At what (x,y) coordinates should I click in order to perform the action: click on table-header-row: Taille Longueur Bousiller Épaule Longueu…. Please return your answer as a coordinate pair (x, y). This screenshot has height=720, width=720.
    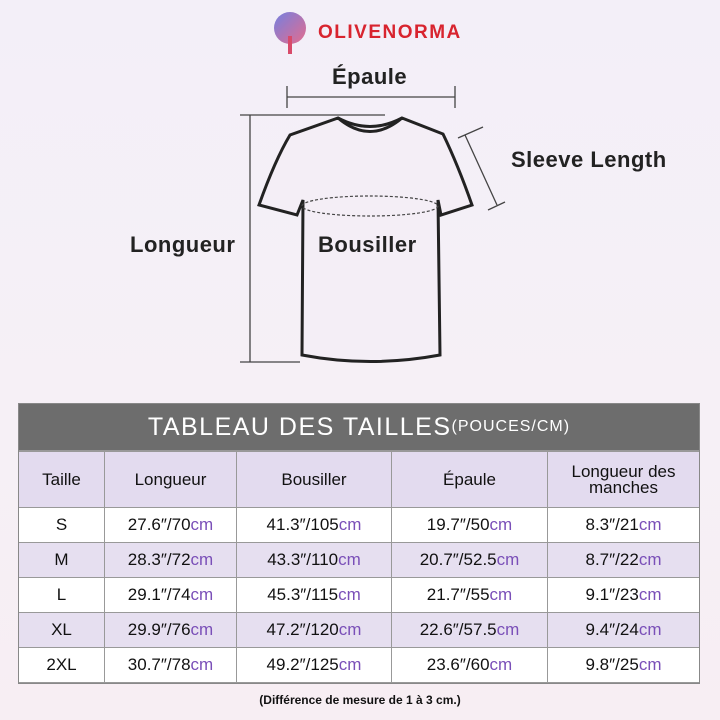
    Looking at the image, I should click on (359, 480).